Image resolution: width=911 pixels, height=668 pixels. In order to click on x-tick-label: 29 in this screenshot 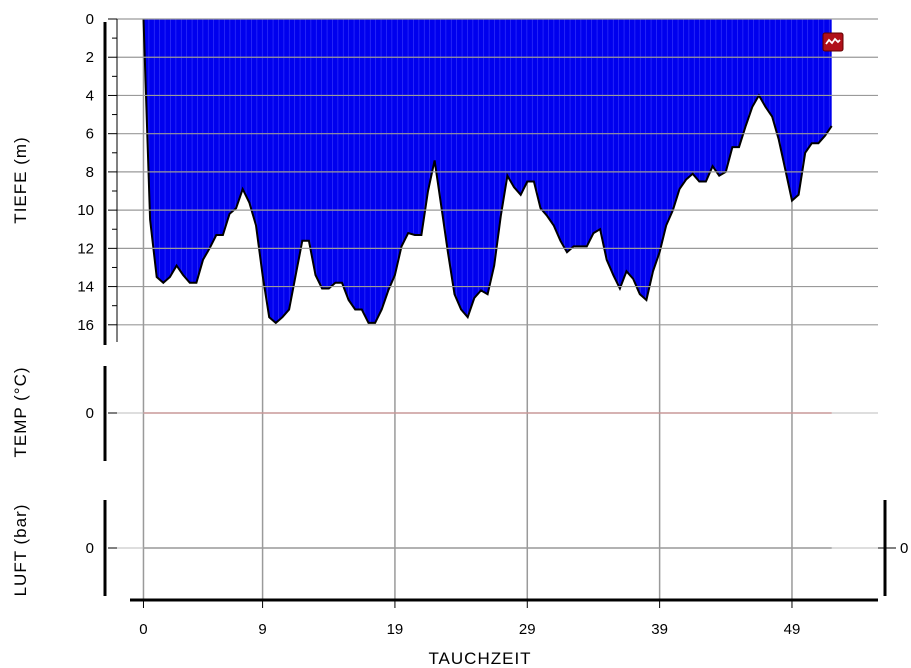, I will do `click(527, 629)`.